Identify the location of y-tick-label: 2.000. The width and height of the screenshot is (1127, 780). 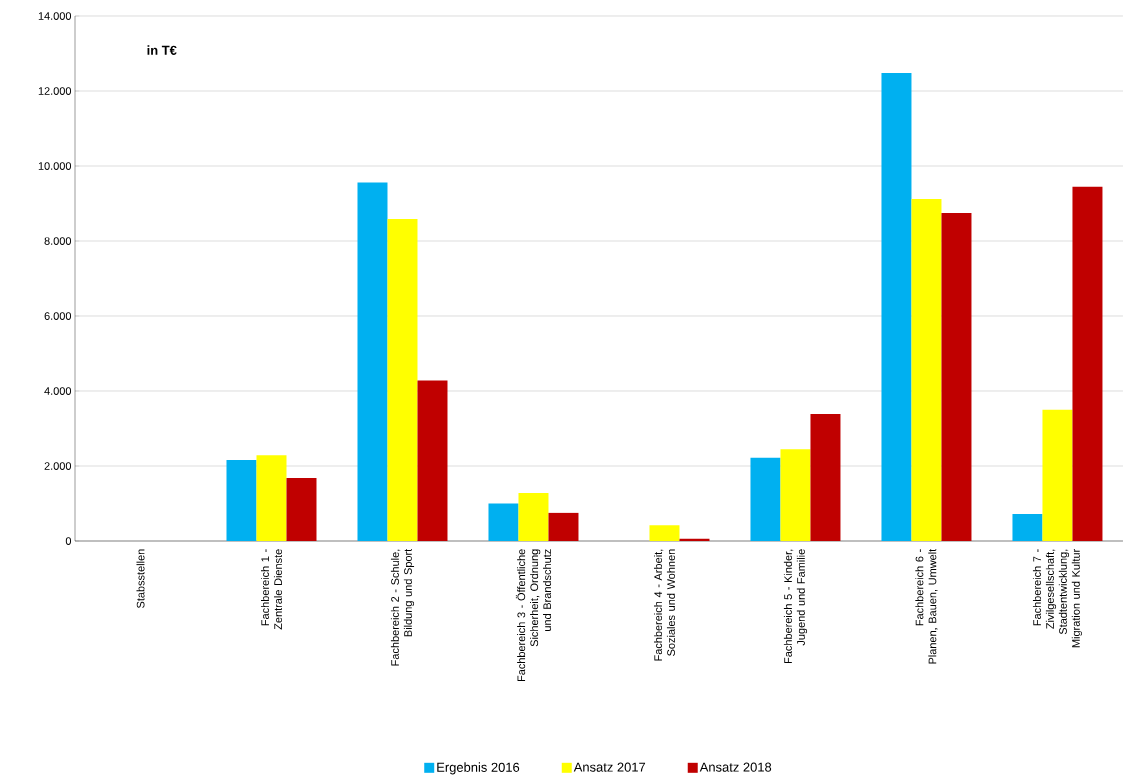
(58, 466).